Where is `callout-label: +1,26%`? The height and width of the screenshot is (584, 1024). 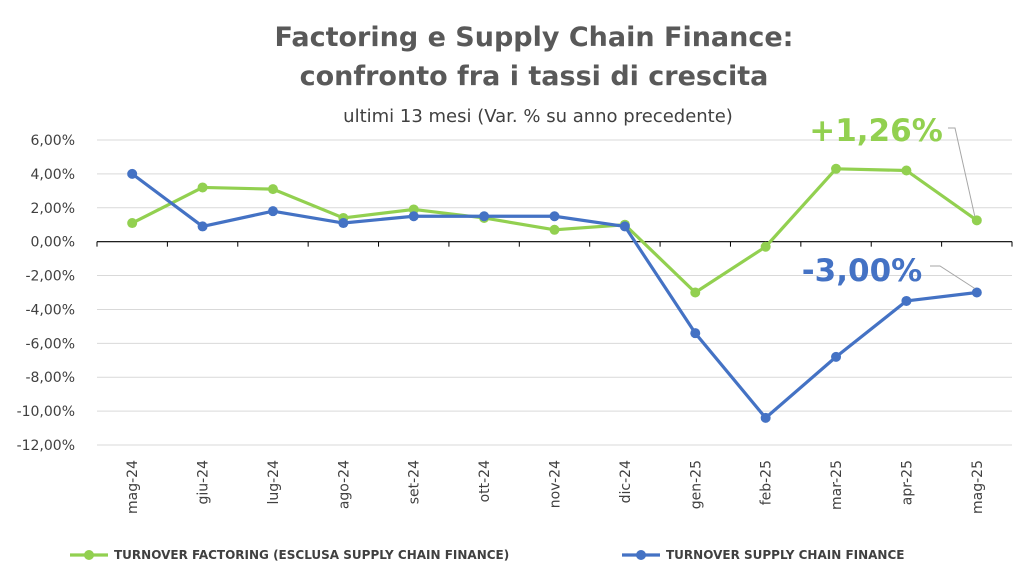 callout-label: +1,26% is located at coordinates (876, 131).